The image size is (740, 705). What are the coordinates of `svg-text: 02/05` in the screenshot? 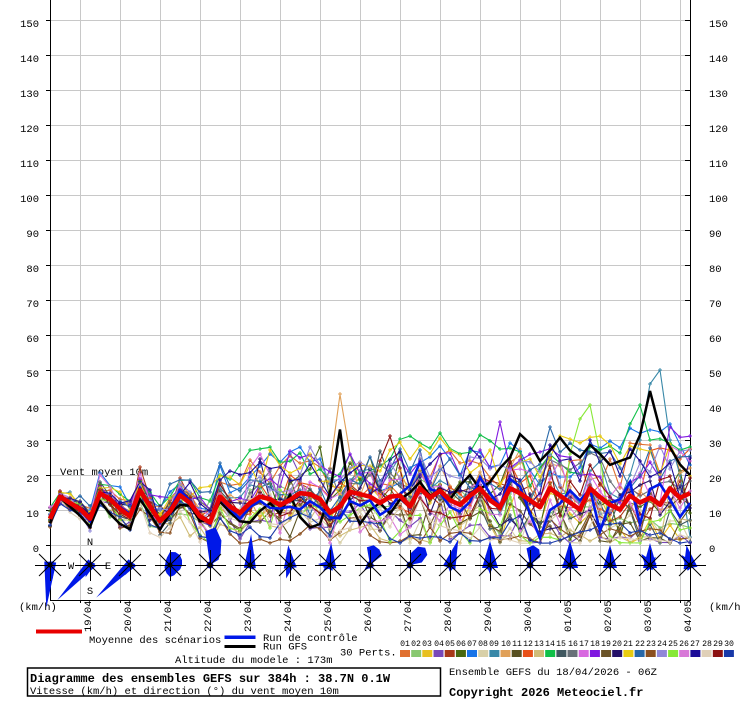 It's located at (609, 616).